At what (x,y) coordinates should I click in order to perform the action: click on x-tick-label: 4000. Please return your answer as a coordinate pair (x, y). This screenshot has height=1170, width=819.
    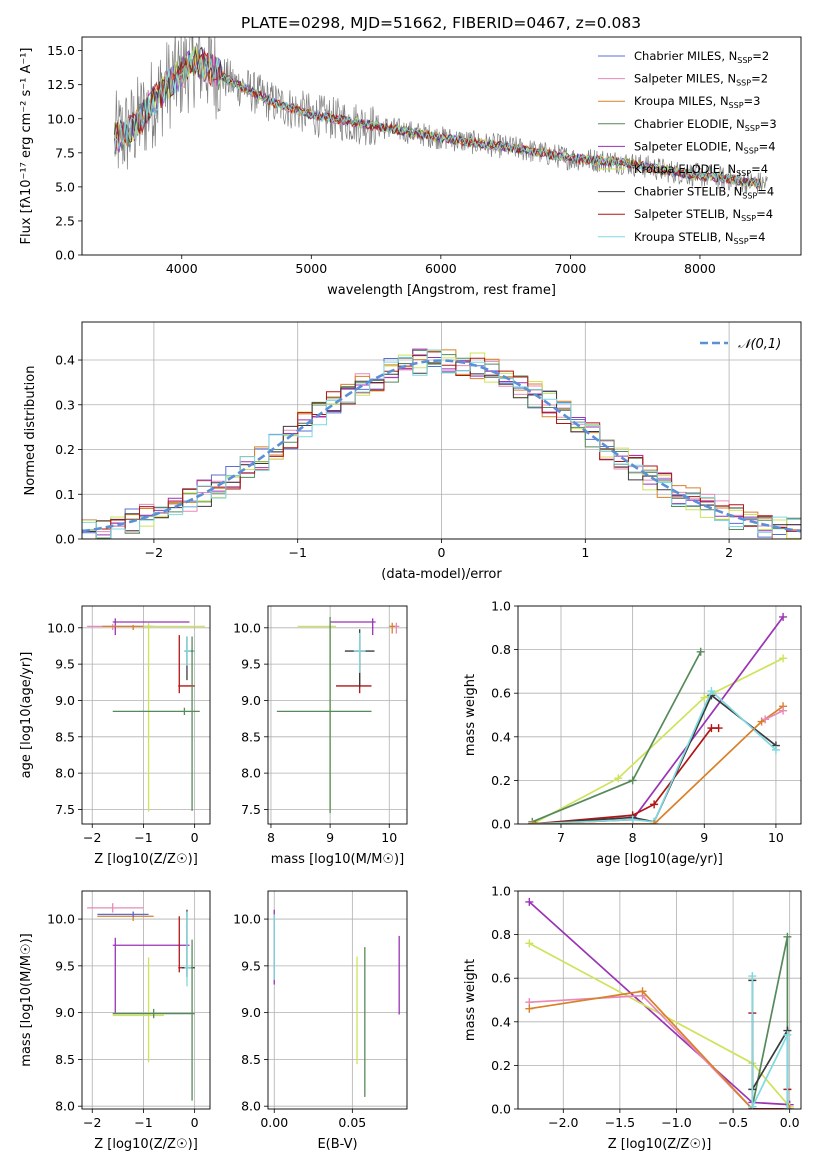
    Looking at the image, I should click on (182, 268).